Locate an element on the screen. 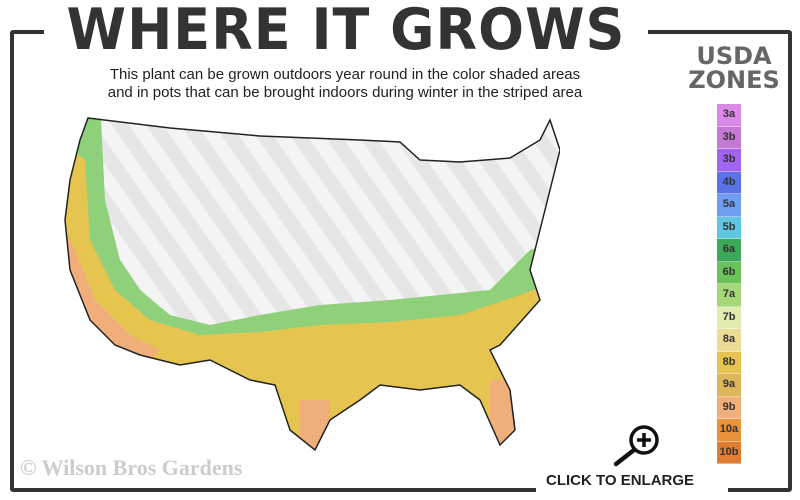  legend-title: USDA ZONES is located at coordinates (734, 68).